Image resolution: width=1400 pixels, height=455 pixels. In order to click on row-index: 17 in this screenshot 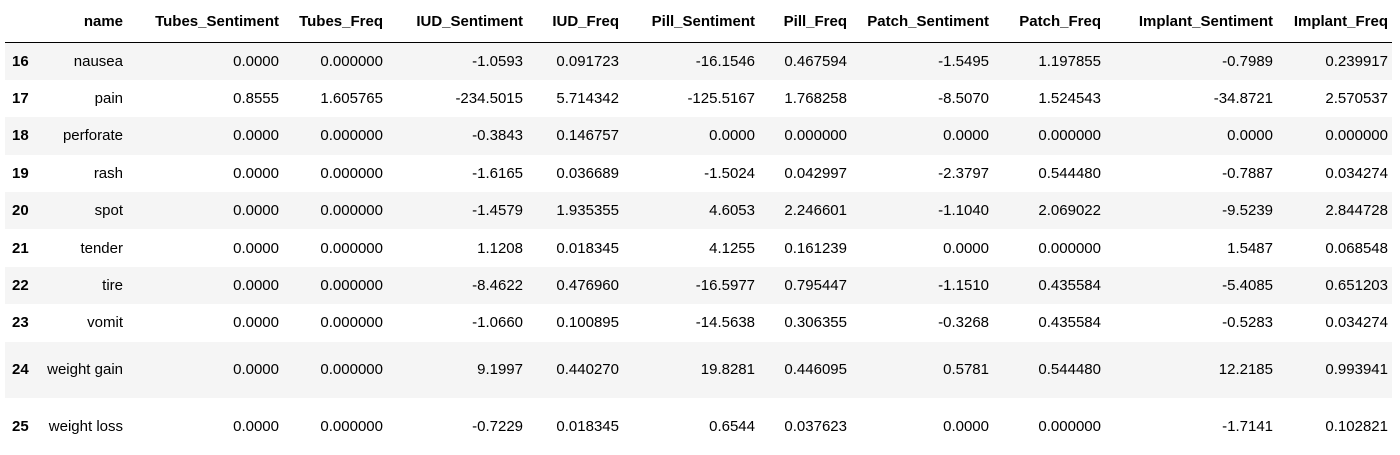, I will do `click(20, 99)`.